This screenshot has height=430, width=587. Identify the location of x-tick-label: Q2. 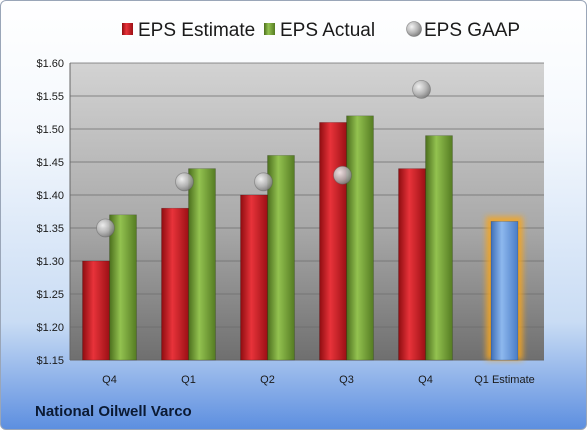
(267, 380).